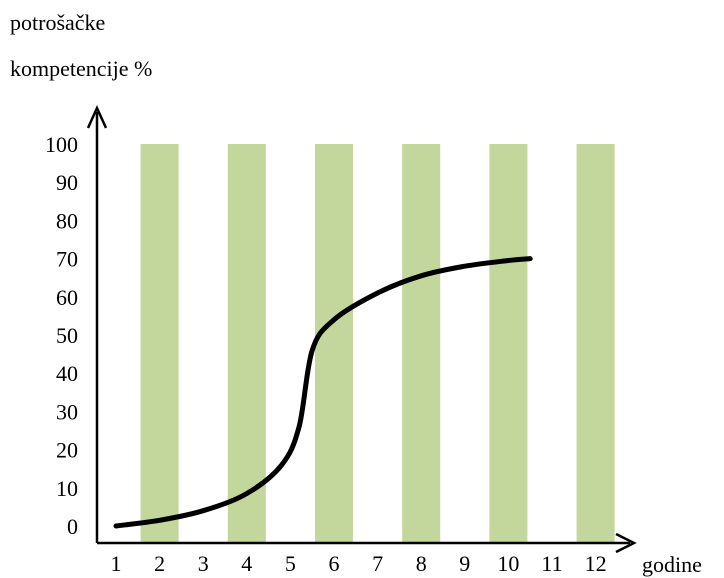 This screenshot has height=578, width=724. I want to click on x-axis-label: godine, so click(672, 564).